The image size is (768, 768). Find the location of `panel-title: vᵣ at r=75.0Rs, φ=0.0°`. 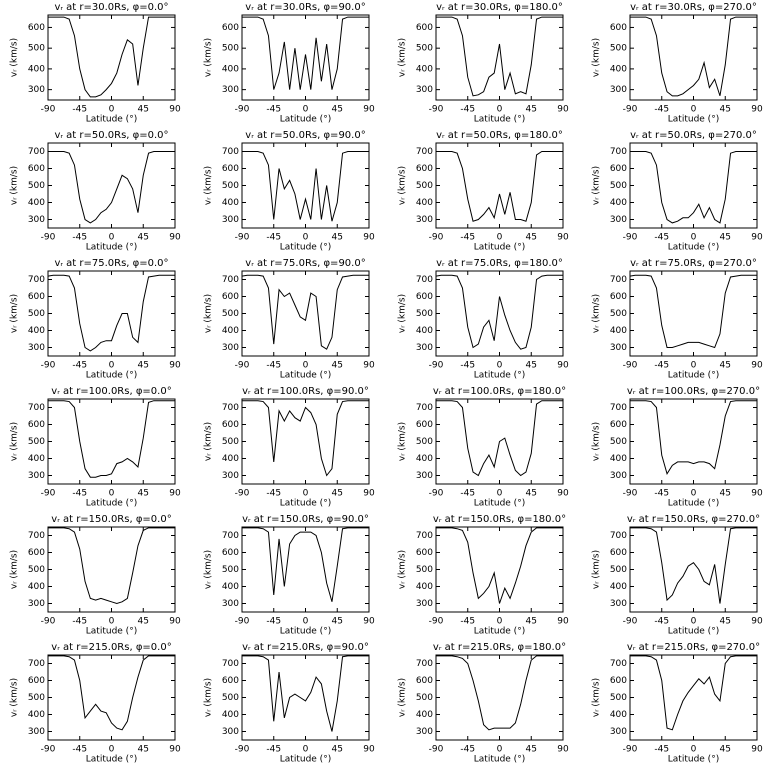

panel-title: vᵣ at r=75.0Rs, φ=0.0° is located at coordinates (111, 263).